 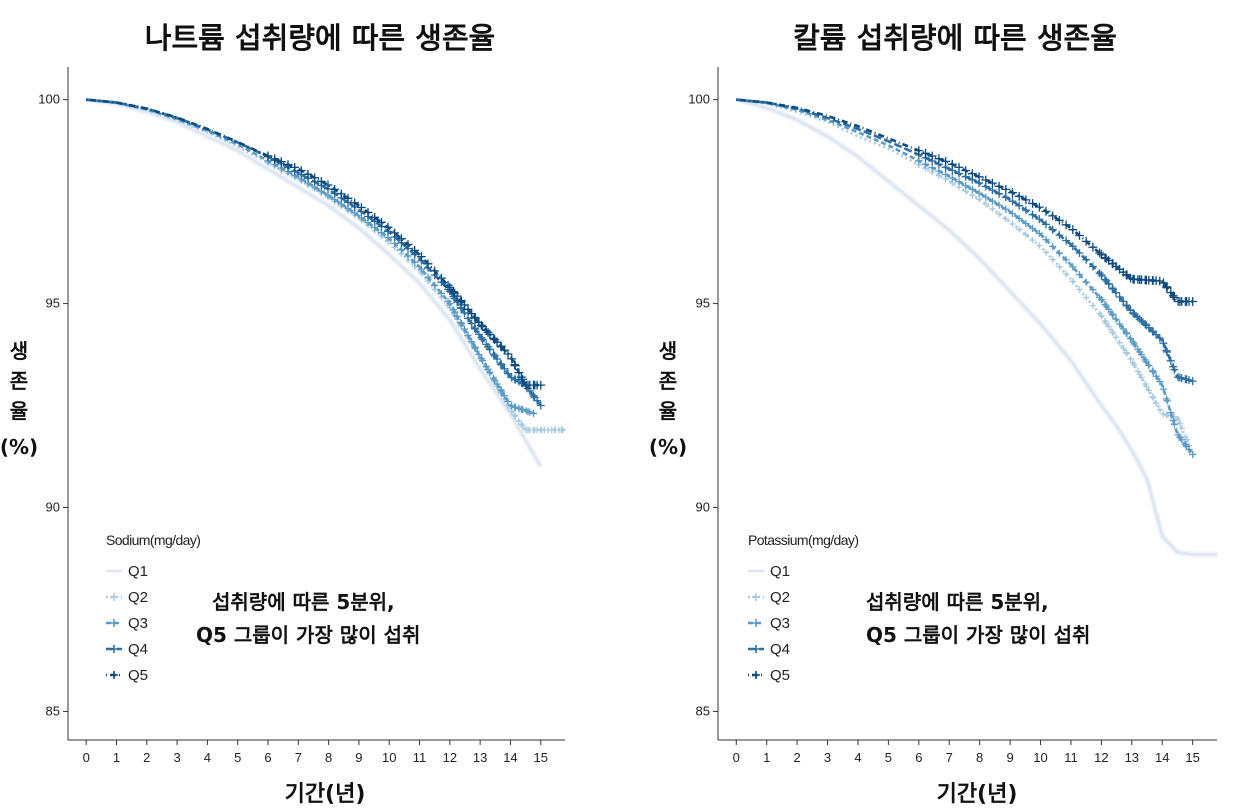 I want to click on x-axis-label-potassium: 기간(년), so click(x=977, y=794).